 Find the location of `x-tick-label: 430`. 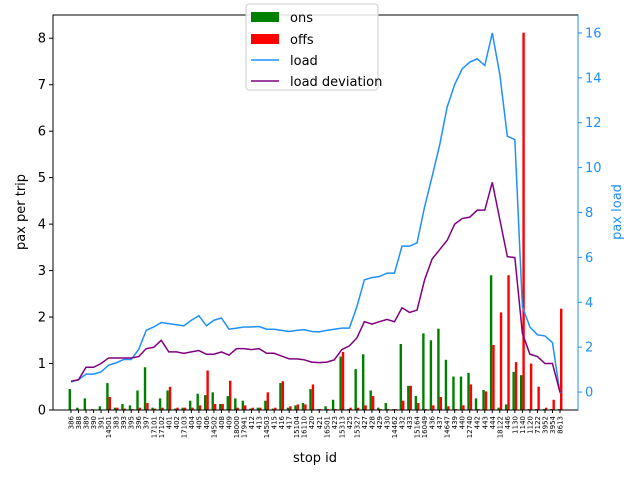

x-tick-label: 430 is located at coordinates (387, 422).